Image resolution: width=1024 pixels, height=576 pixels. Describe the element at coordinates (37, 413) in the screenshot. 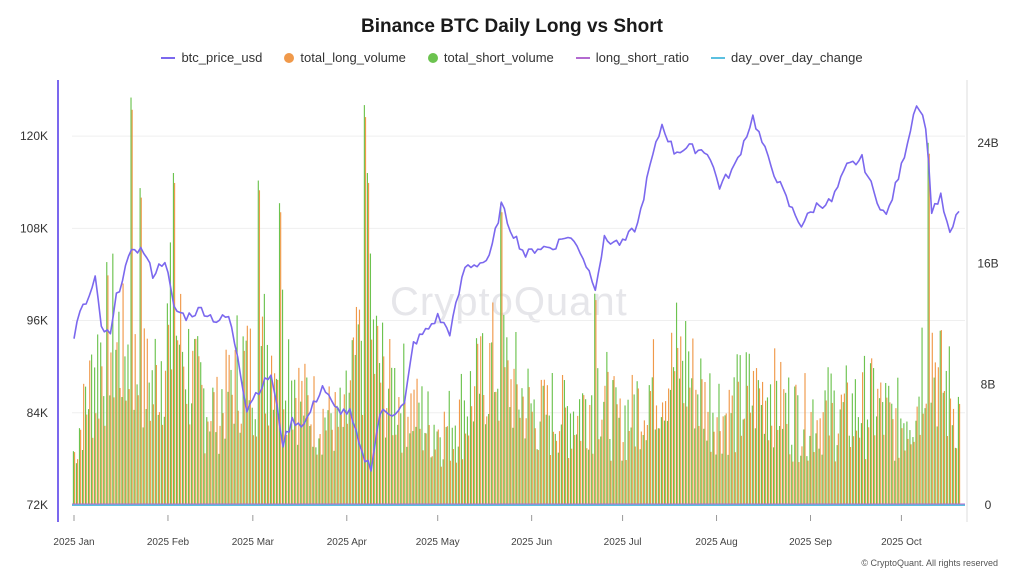

I see `y-left-tick-label: 84K` at that location.